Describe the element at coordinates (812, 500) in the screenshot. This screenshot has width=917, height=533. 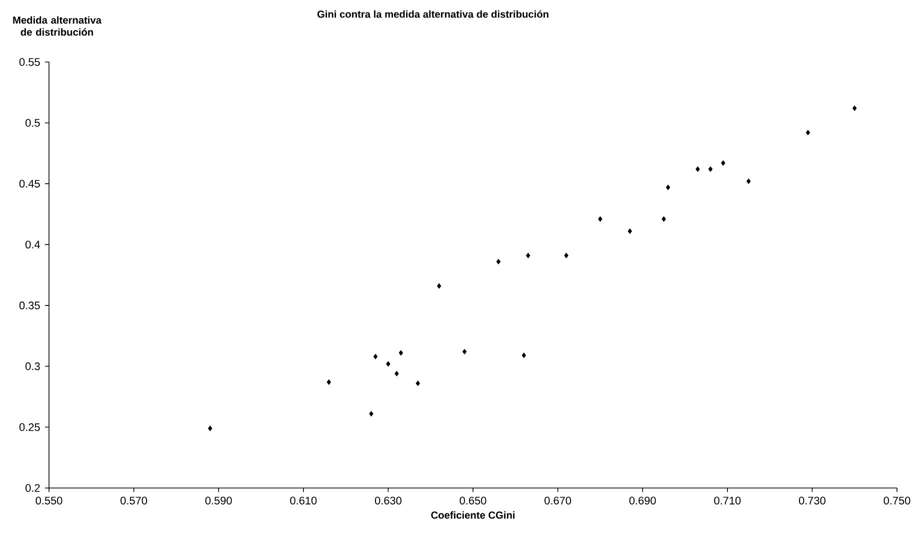
I see `x-tick-label: 0.730` at that location.